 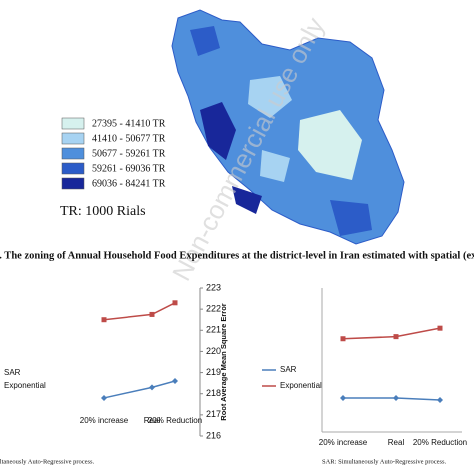 I want to click on y-tick-label: 217, so click(x=213, y=414).